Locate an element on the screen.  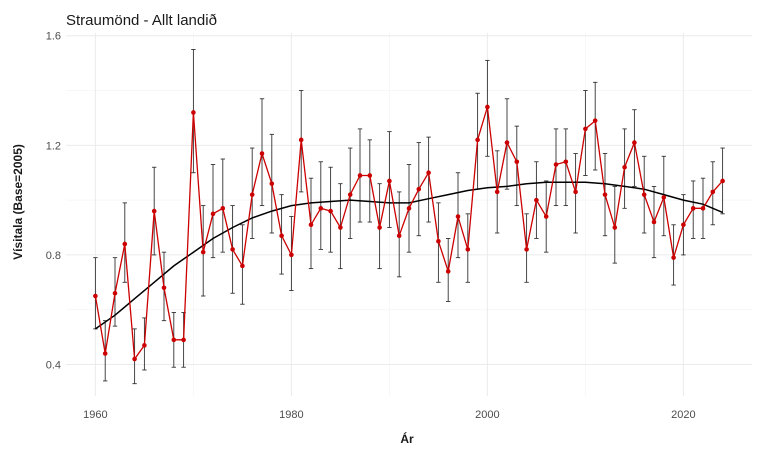
x-axis-ticks: 1960 1980 2000 2020 is located at coordinates (389, 415).